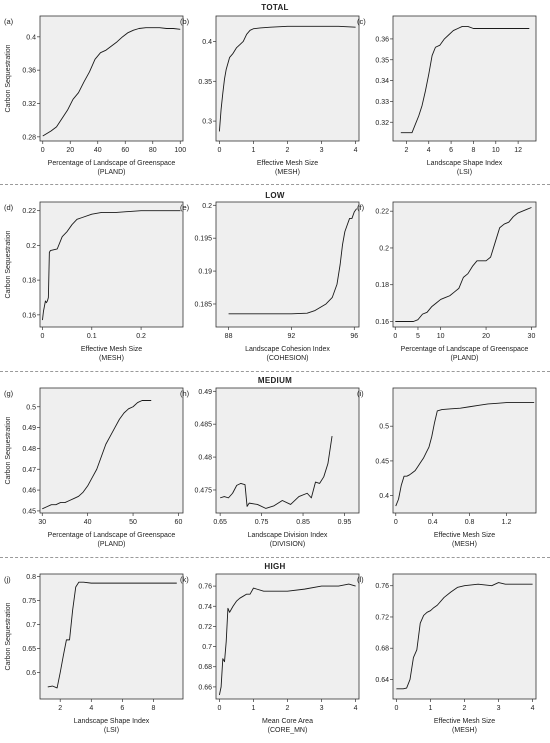  What do you see at coordinates (29, 511) in the screenshot?
I see `y-tick-label: 0.45` at bounding box center [29, 511].